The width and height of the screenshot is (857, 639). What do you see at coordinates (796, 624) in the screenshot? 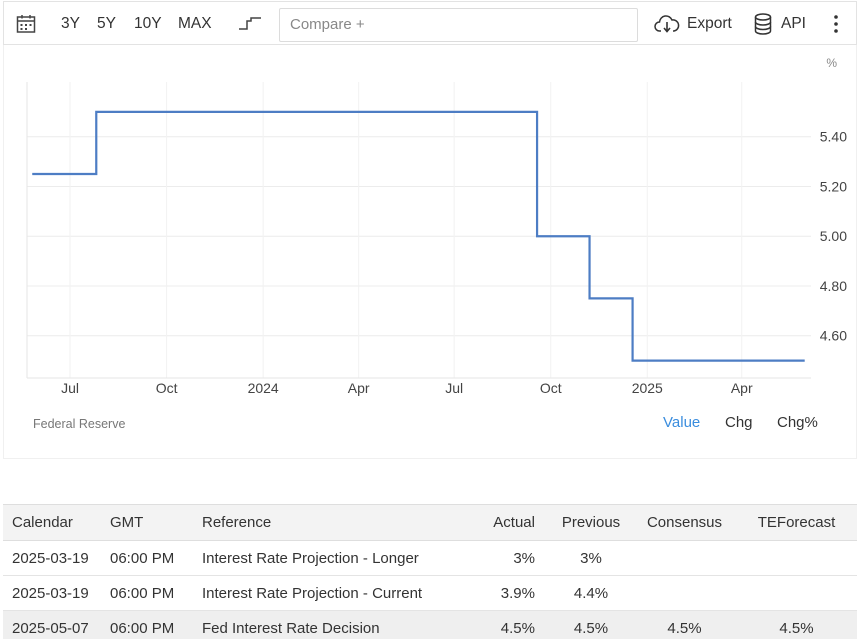
I see `cell-teforecast: 4.5%` at bounding box center [796, 624].